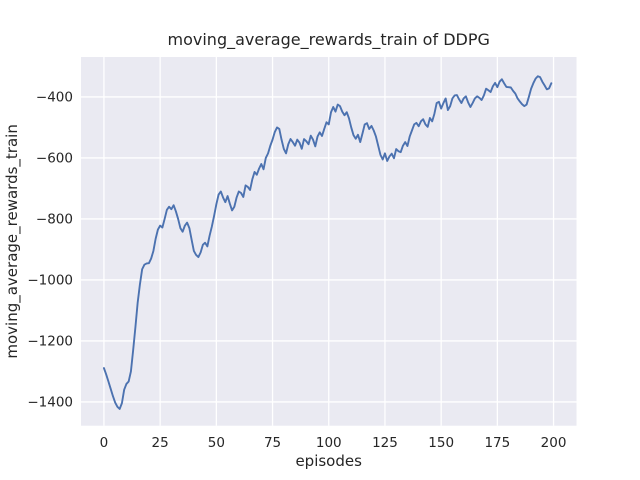 The height and width of the screenshot is (480, 640). Describe the element at coordinates (216, 443) in the screenshot. I see `x-tick-label: 50` at that location.